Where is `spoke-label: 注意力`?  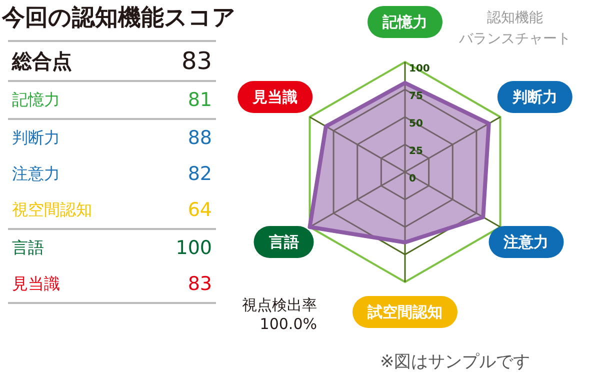
spoke-label: 注意力 is located at coordinates (525, 241).